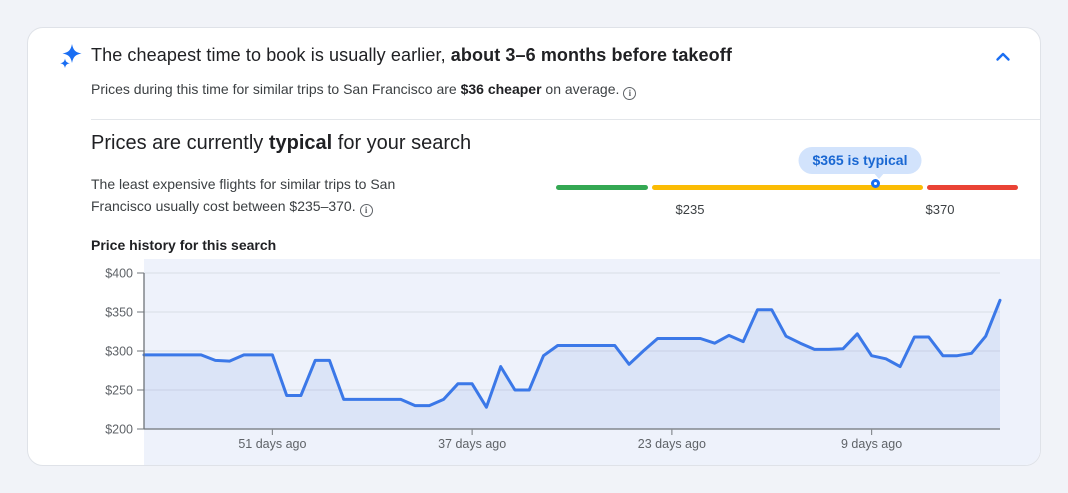  I want to click on chart-title: Price history for this search, so click(184, 245).